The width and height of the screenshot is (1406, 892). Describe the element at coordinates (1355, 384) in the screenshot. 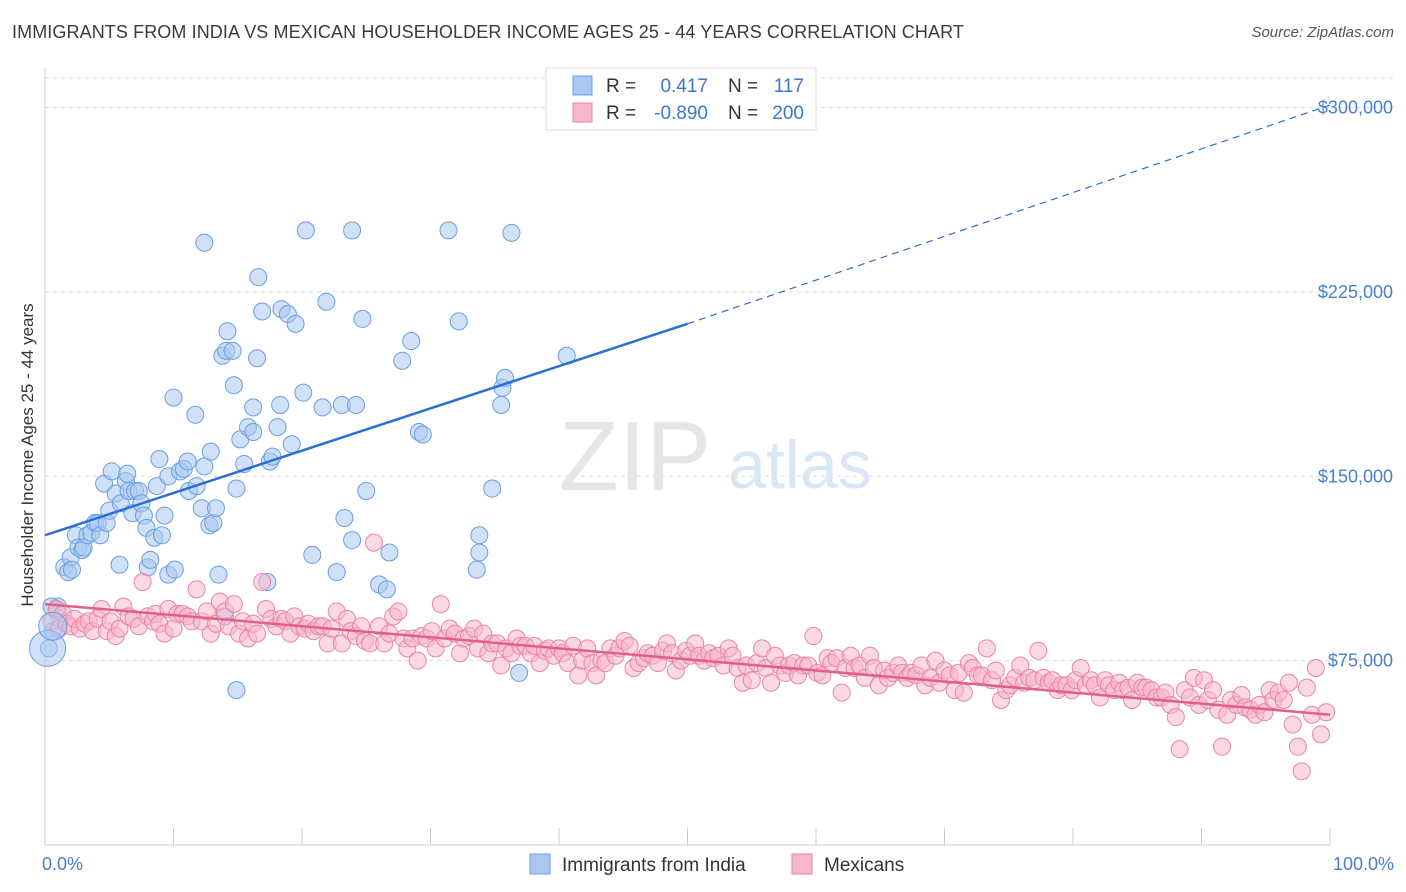

I see `y-tick-labels: $75,000 $150,000 $225,000 $300,000` at that location.